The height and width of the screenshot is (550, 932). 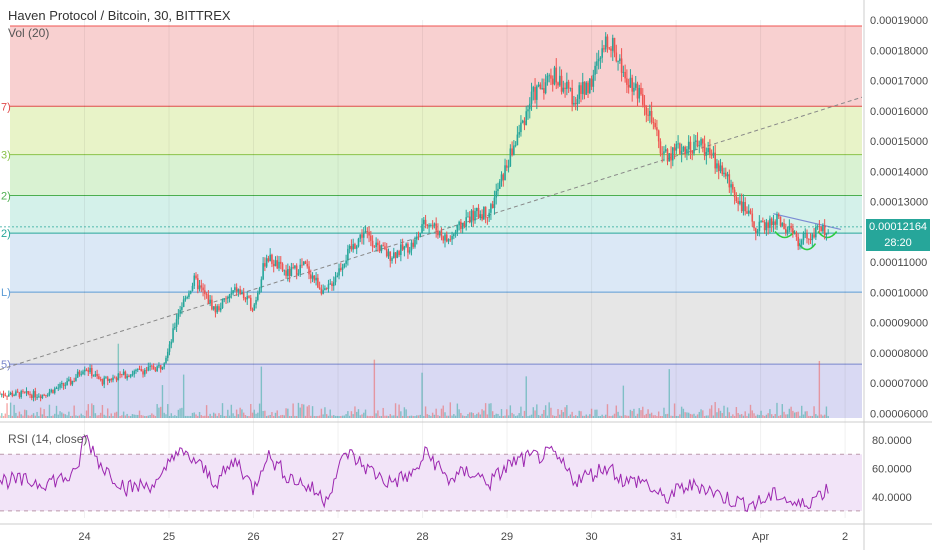 I want to click on rsi-indicator-label: RSI (14, close), so click(x=48, y=439).